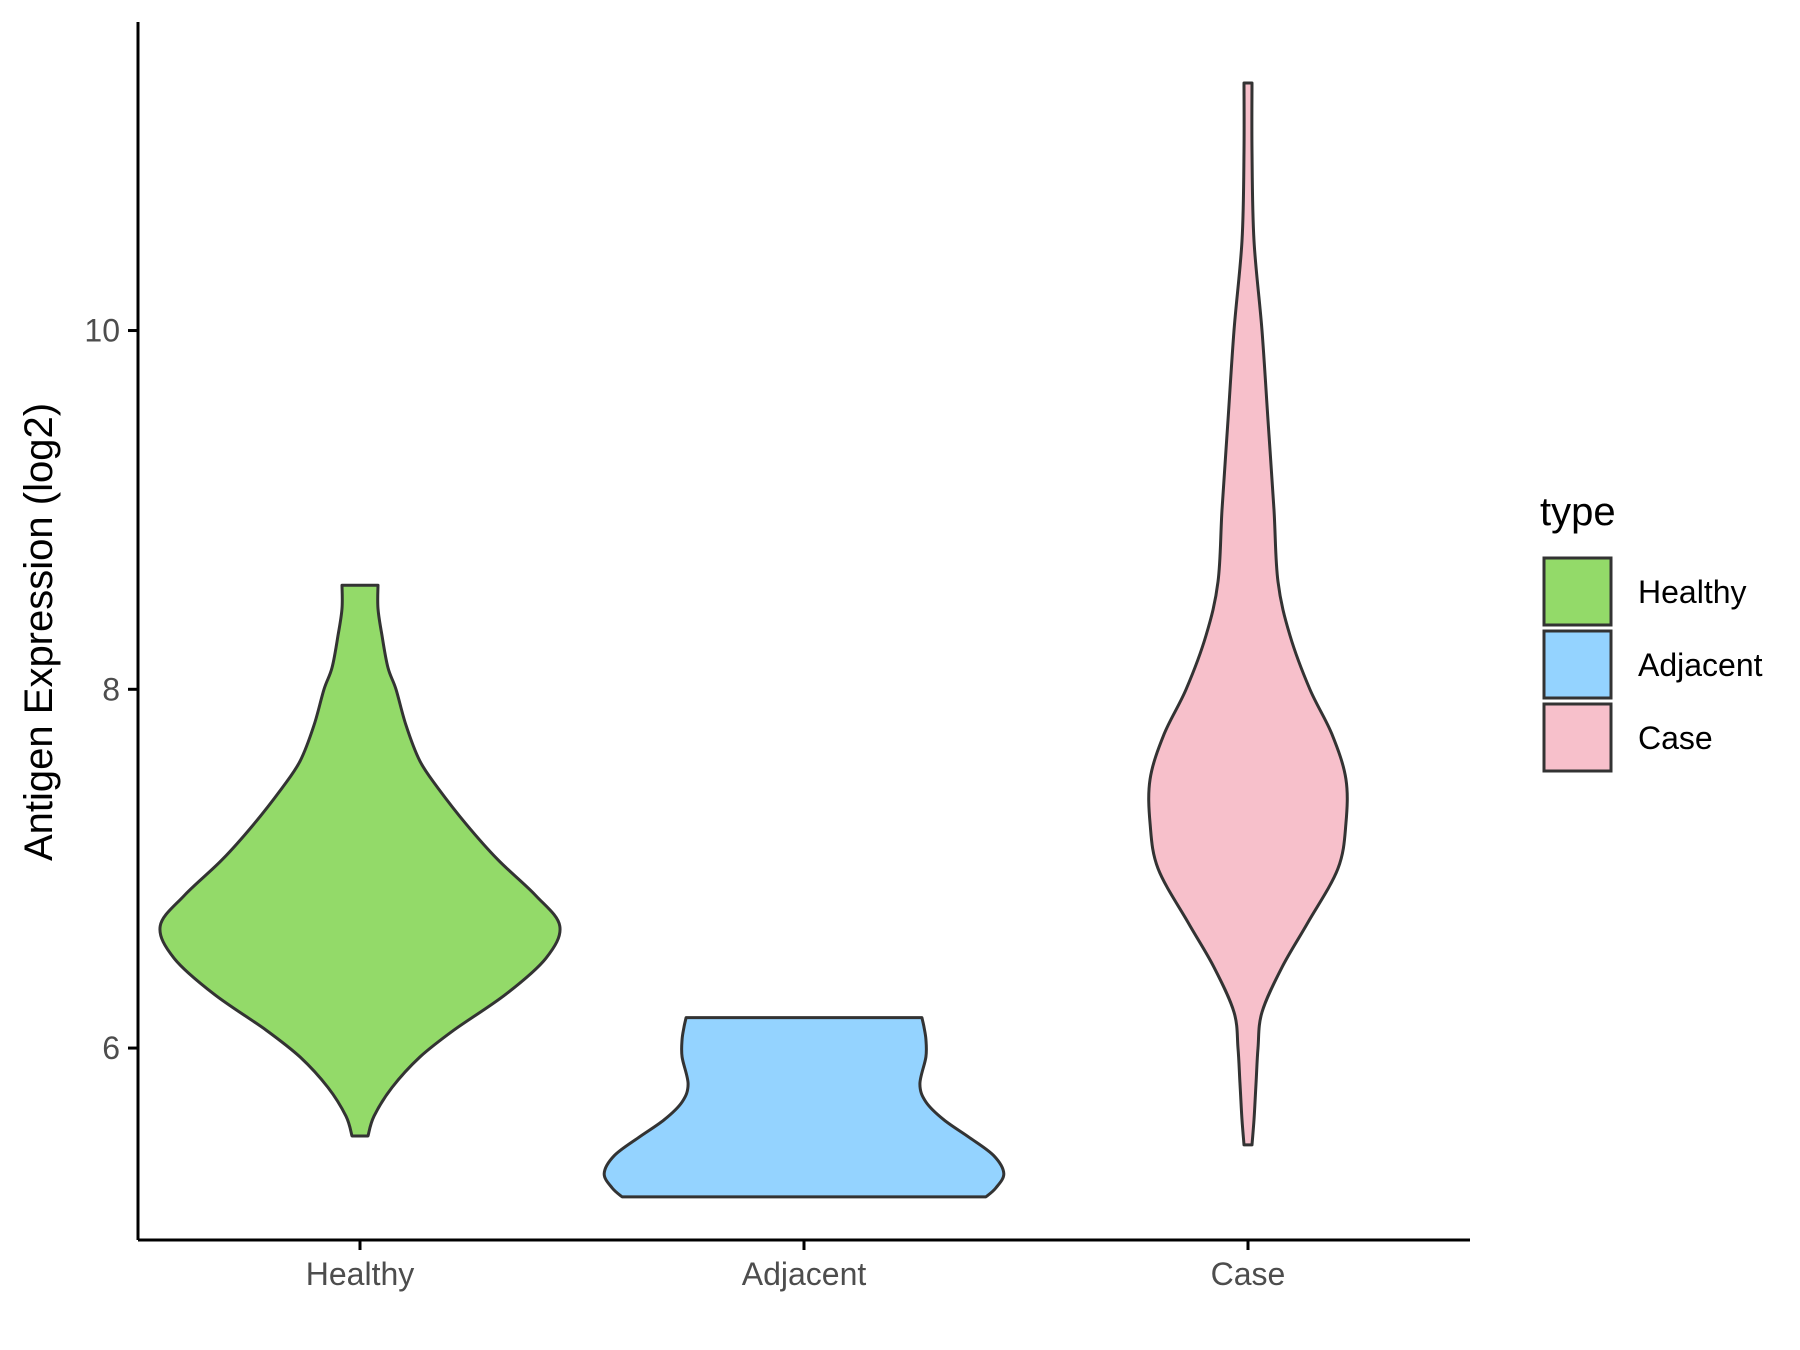  What do you see at coordinates (1577, 737) in the screenshot?
I see `legend-swatch-case` at bounding box center [1577, 737].